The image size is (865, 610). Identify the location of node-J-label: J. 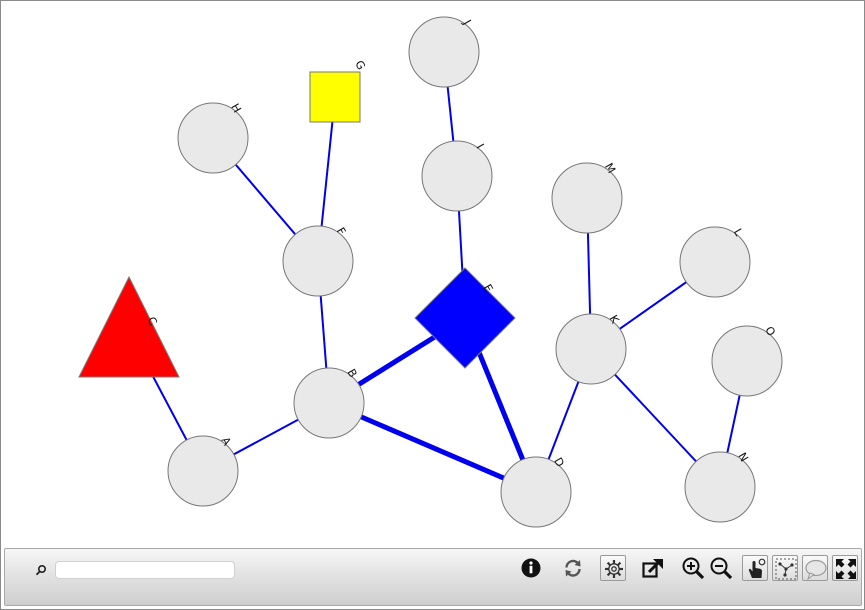
(466, 22).